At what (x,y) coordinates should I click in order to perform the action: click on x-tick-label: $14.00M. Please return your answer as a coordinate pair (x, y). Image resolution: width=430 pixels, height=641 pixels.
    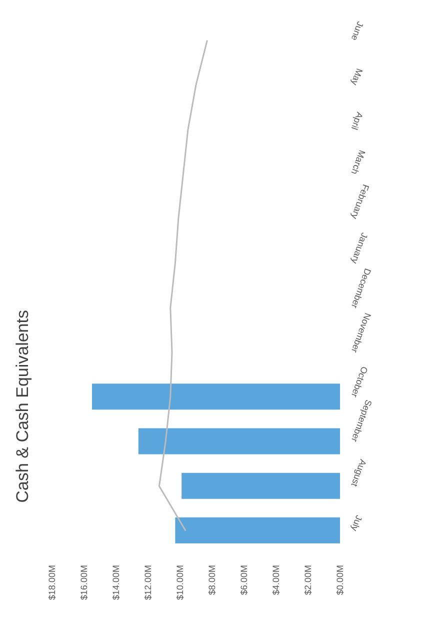
    Looking at the image, I should click on (116, 582).